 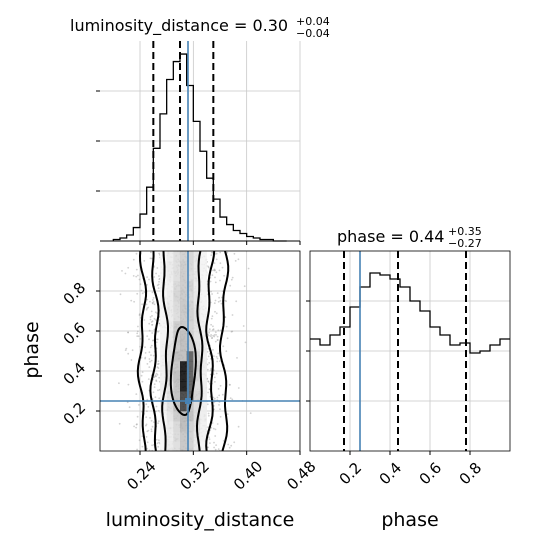 What do you see at coordinates (431, 474) in the screenshot?
I see `right-xtick-label-2: 0.6` at bounding box center [431, 474].